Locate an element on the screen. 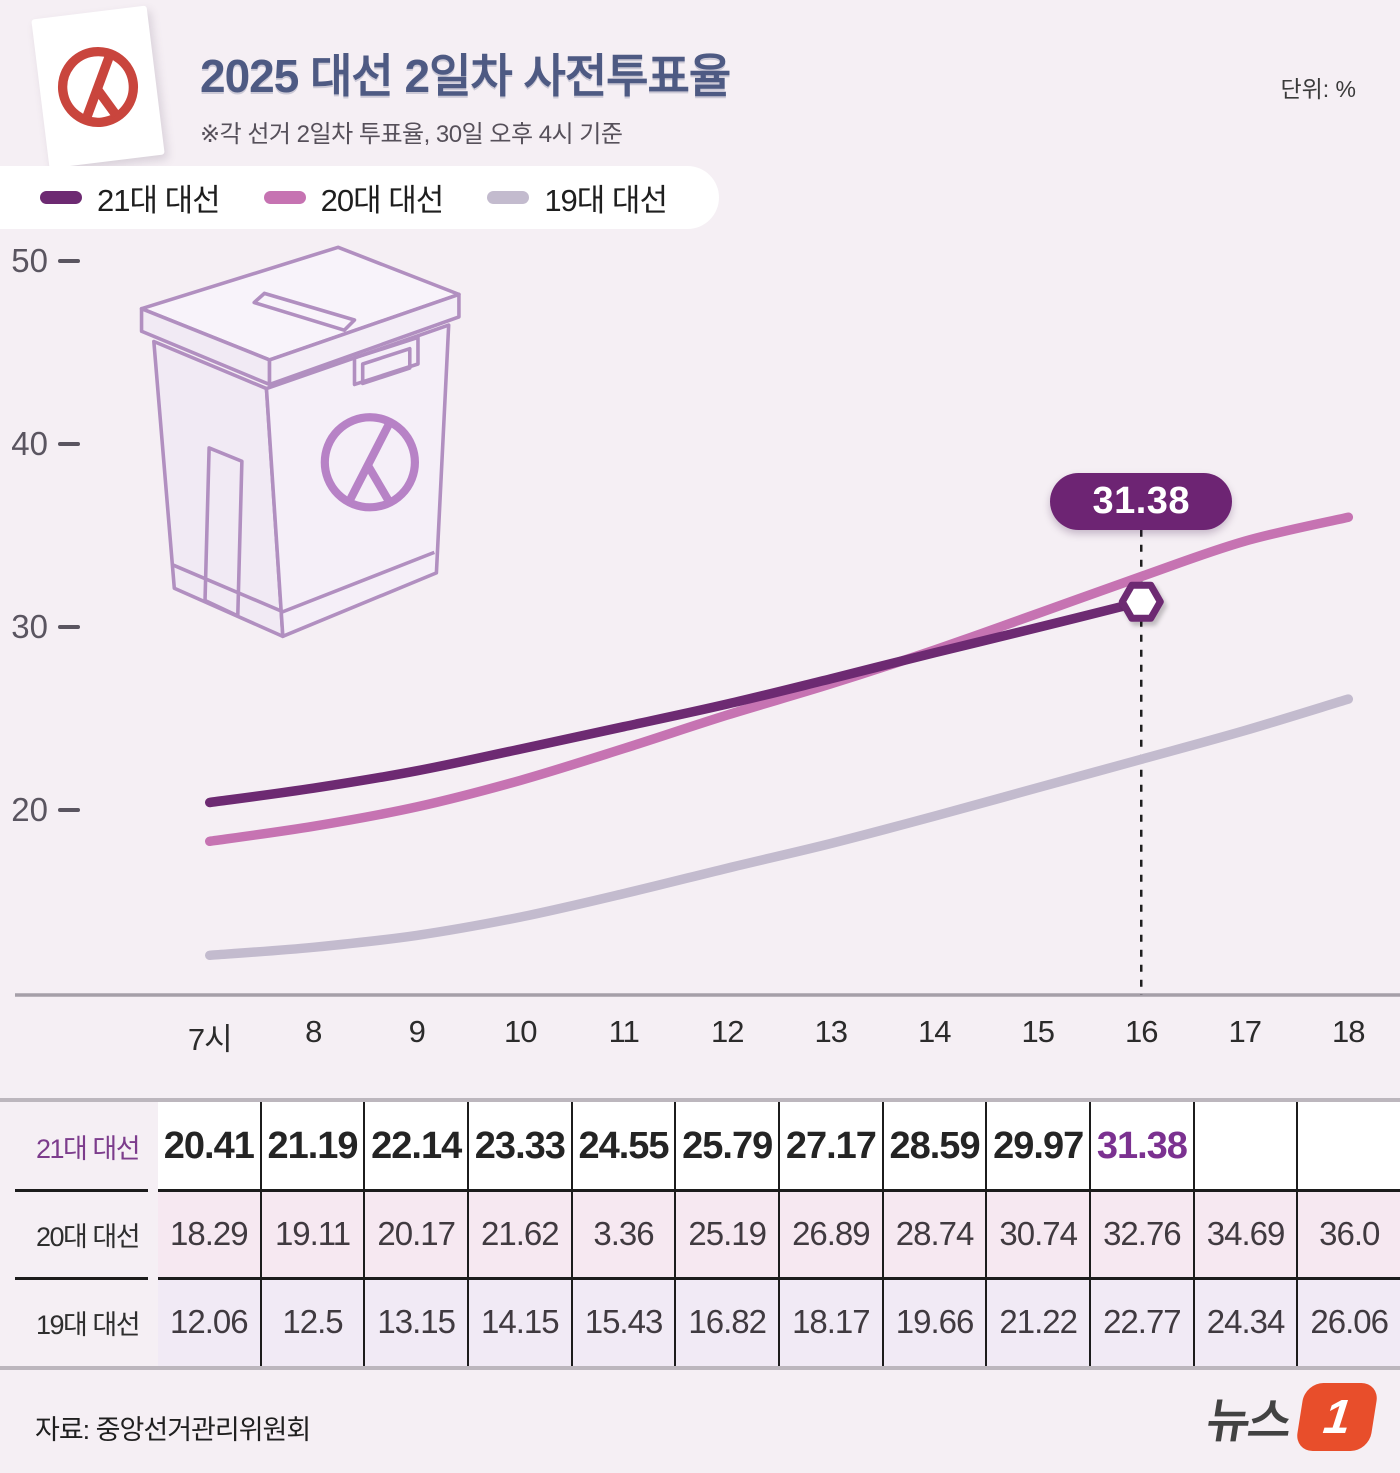 Image resolution: width=1400 pixels, height=1473 pixels. table-cell: 25.79 is located at coordinates (726, 1146).